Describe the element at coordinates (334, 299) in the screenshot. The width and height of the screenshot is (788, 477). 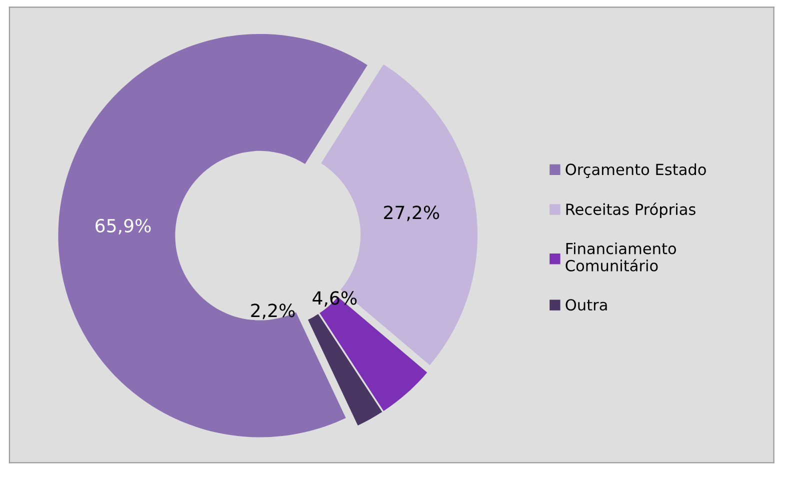
I see `data-label: 4,6%` at that location.